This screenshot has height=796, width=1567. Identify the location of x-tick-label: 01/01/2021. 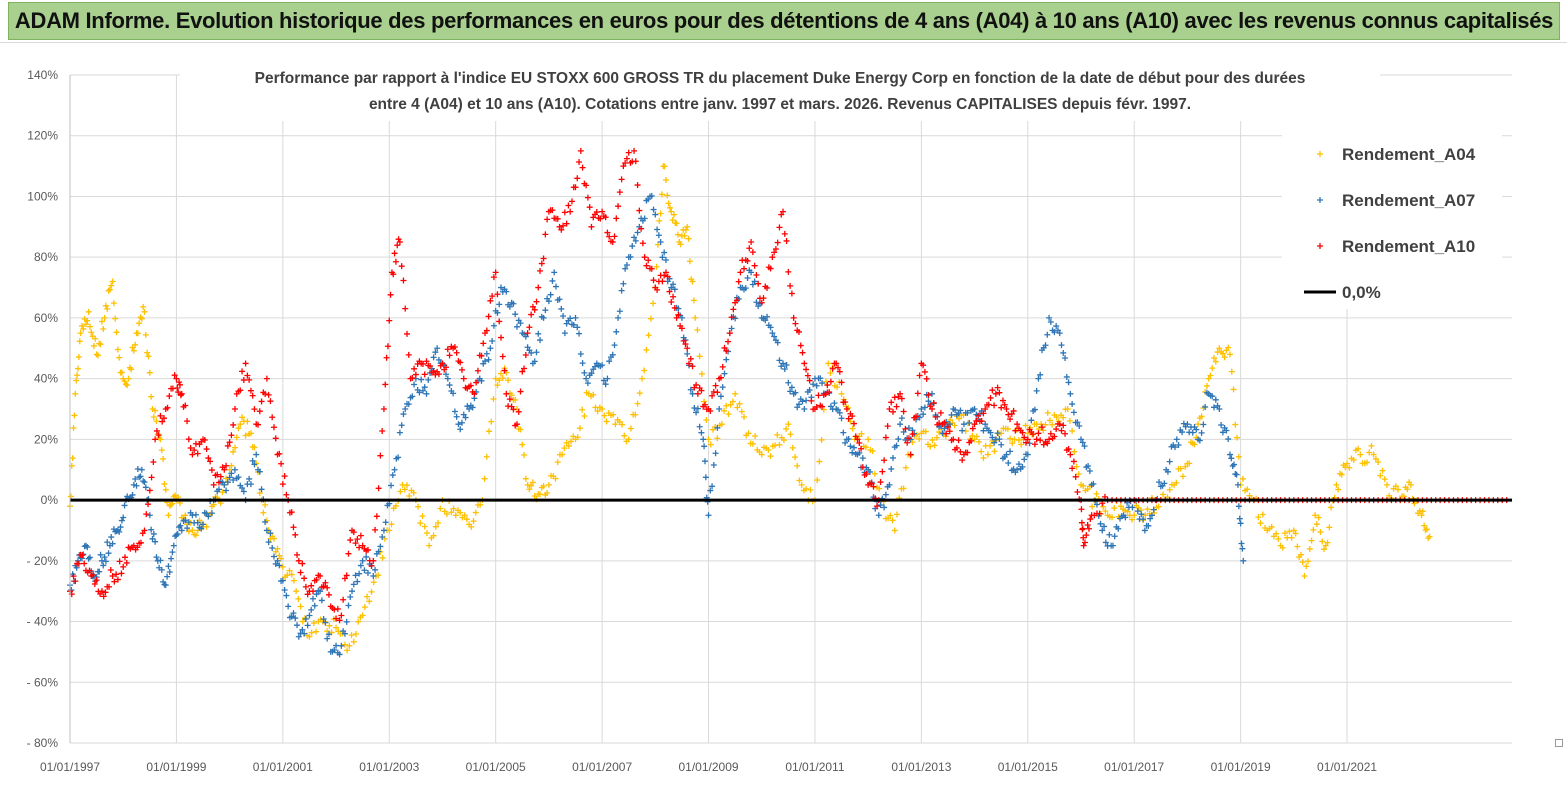
(1347, 767).